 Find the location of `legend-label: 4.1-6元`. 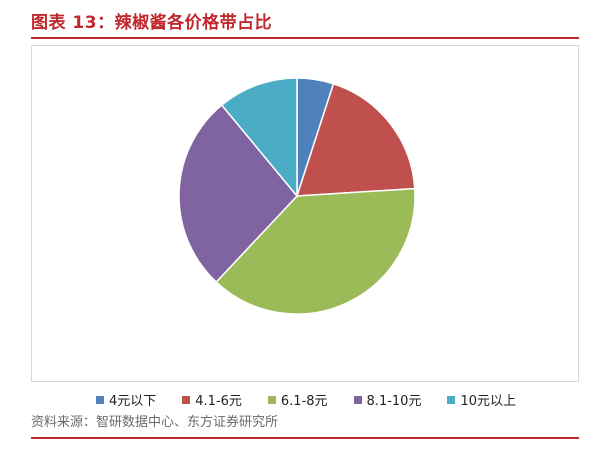

legend-label: 4.1-6元 is located at coordinates (218, 401).